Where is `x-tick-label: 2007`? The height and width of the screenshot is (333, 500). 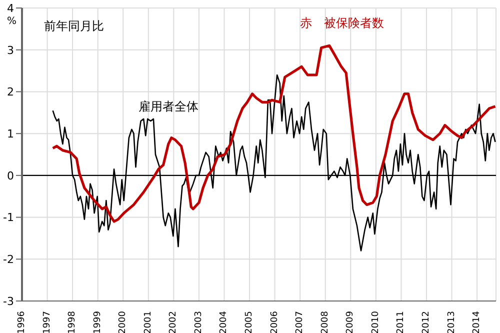
x-tick-label: 2007 is located at coordinates (300, 322).